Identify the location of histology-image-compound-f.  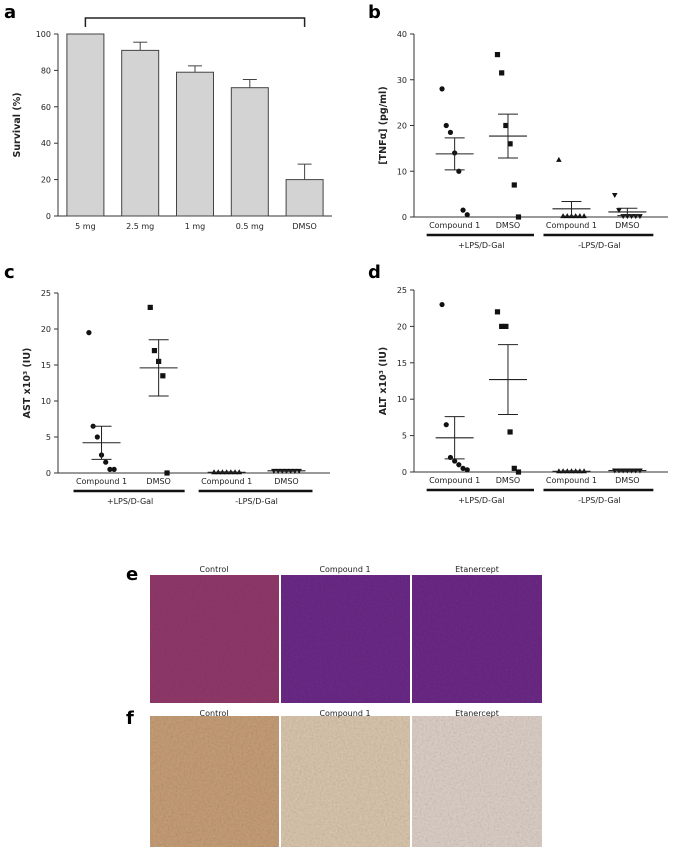
(345, 781).